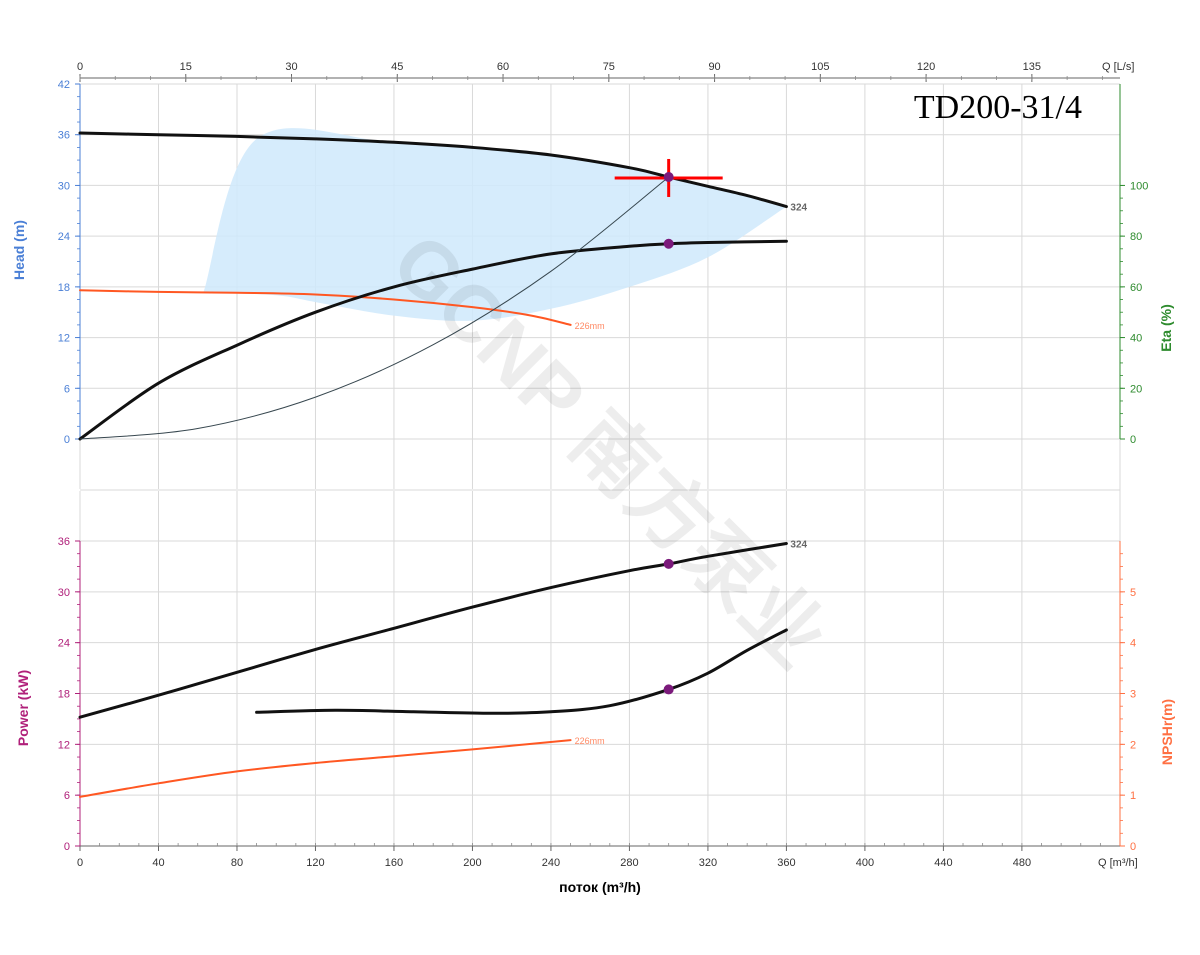 The height and width of the screenshot is (955, 1200). What do you see at coordinates (600, 887) in the screenshot?
I see `x-axis-title: поток (m³/h)` at bounding box center [600, 887].